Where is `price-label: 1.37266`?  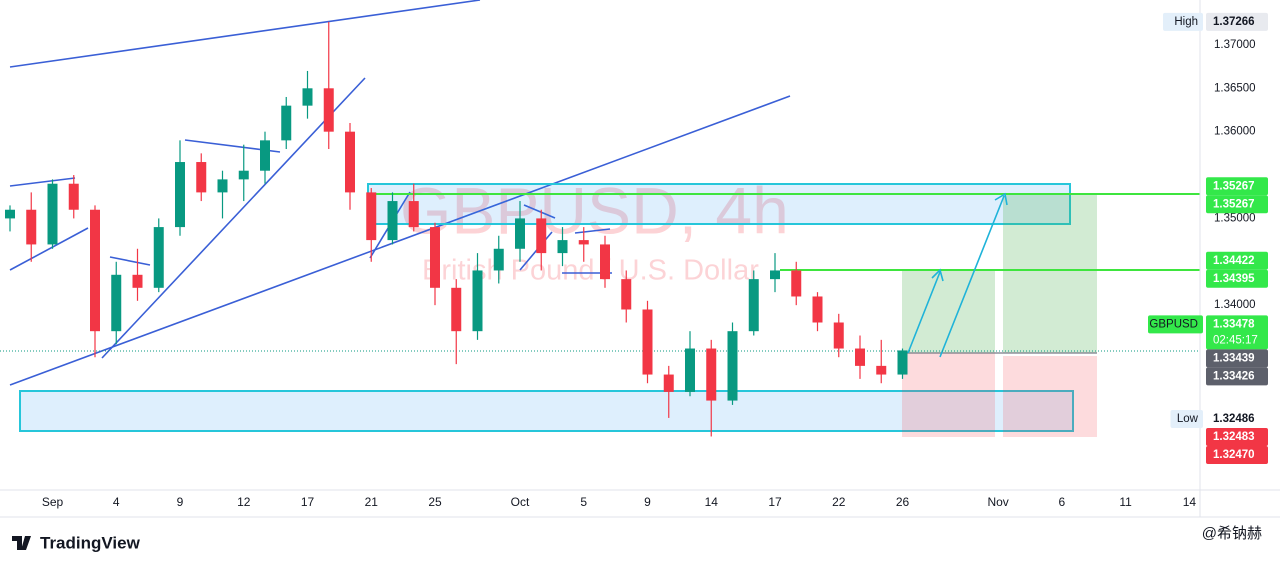
price-label: 1.37266 is located at coordinates (1234, 22).